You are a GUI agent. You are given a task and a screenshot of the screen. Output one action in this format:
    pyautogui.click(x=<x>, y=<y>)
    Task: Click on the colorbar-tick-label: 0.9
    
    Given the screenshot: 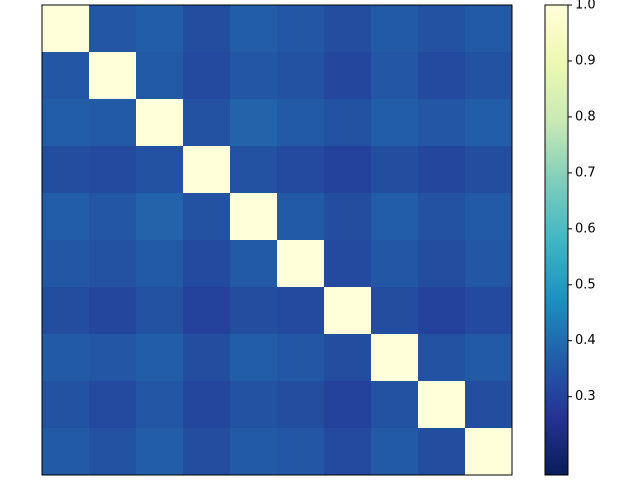 What is the action you would take?
    pyautogui.click(x=585, y=60)
    